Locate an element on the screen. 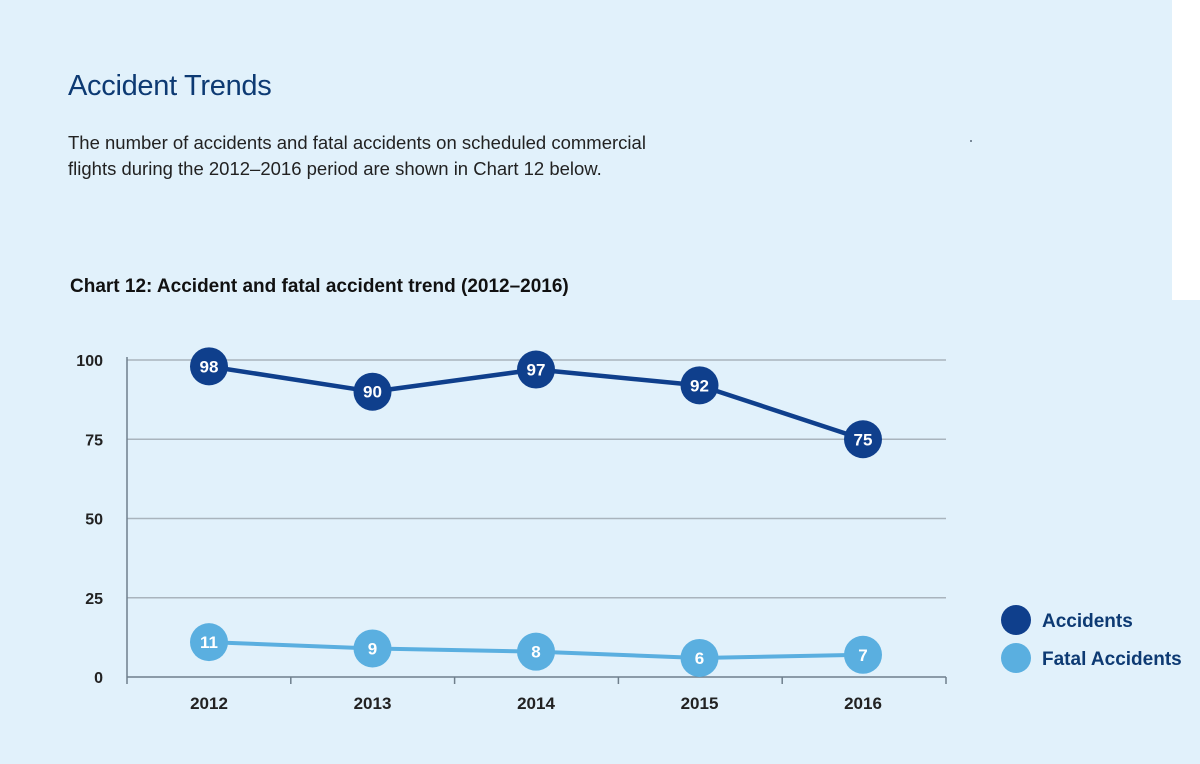  x-tick-label: 2016 is located at coordinates (863, 703).